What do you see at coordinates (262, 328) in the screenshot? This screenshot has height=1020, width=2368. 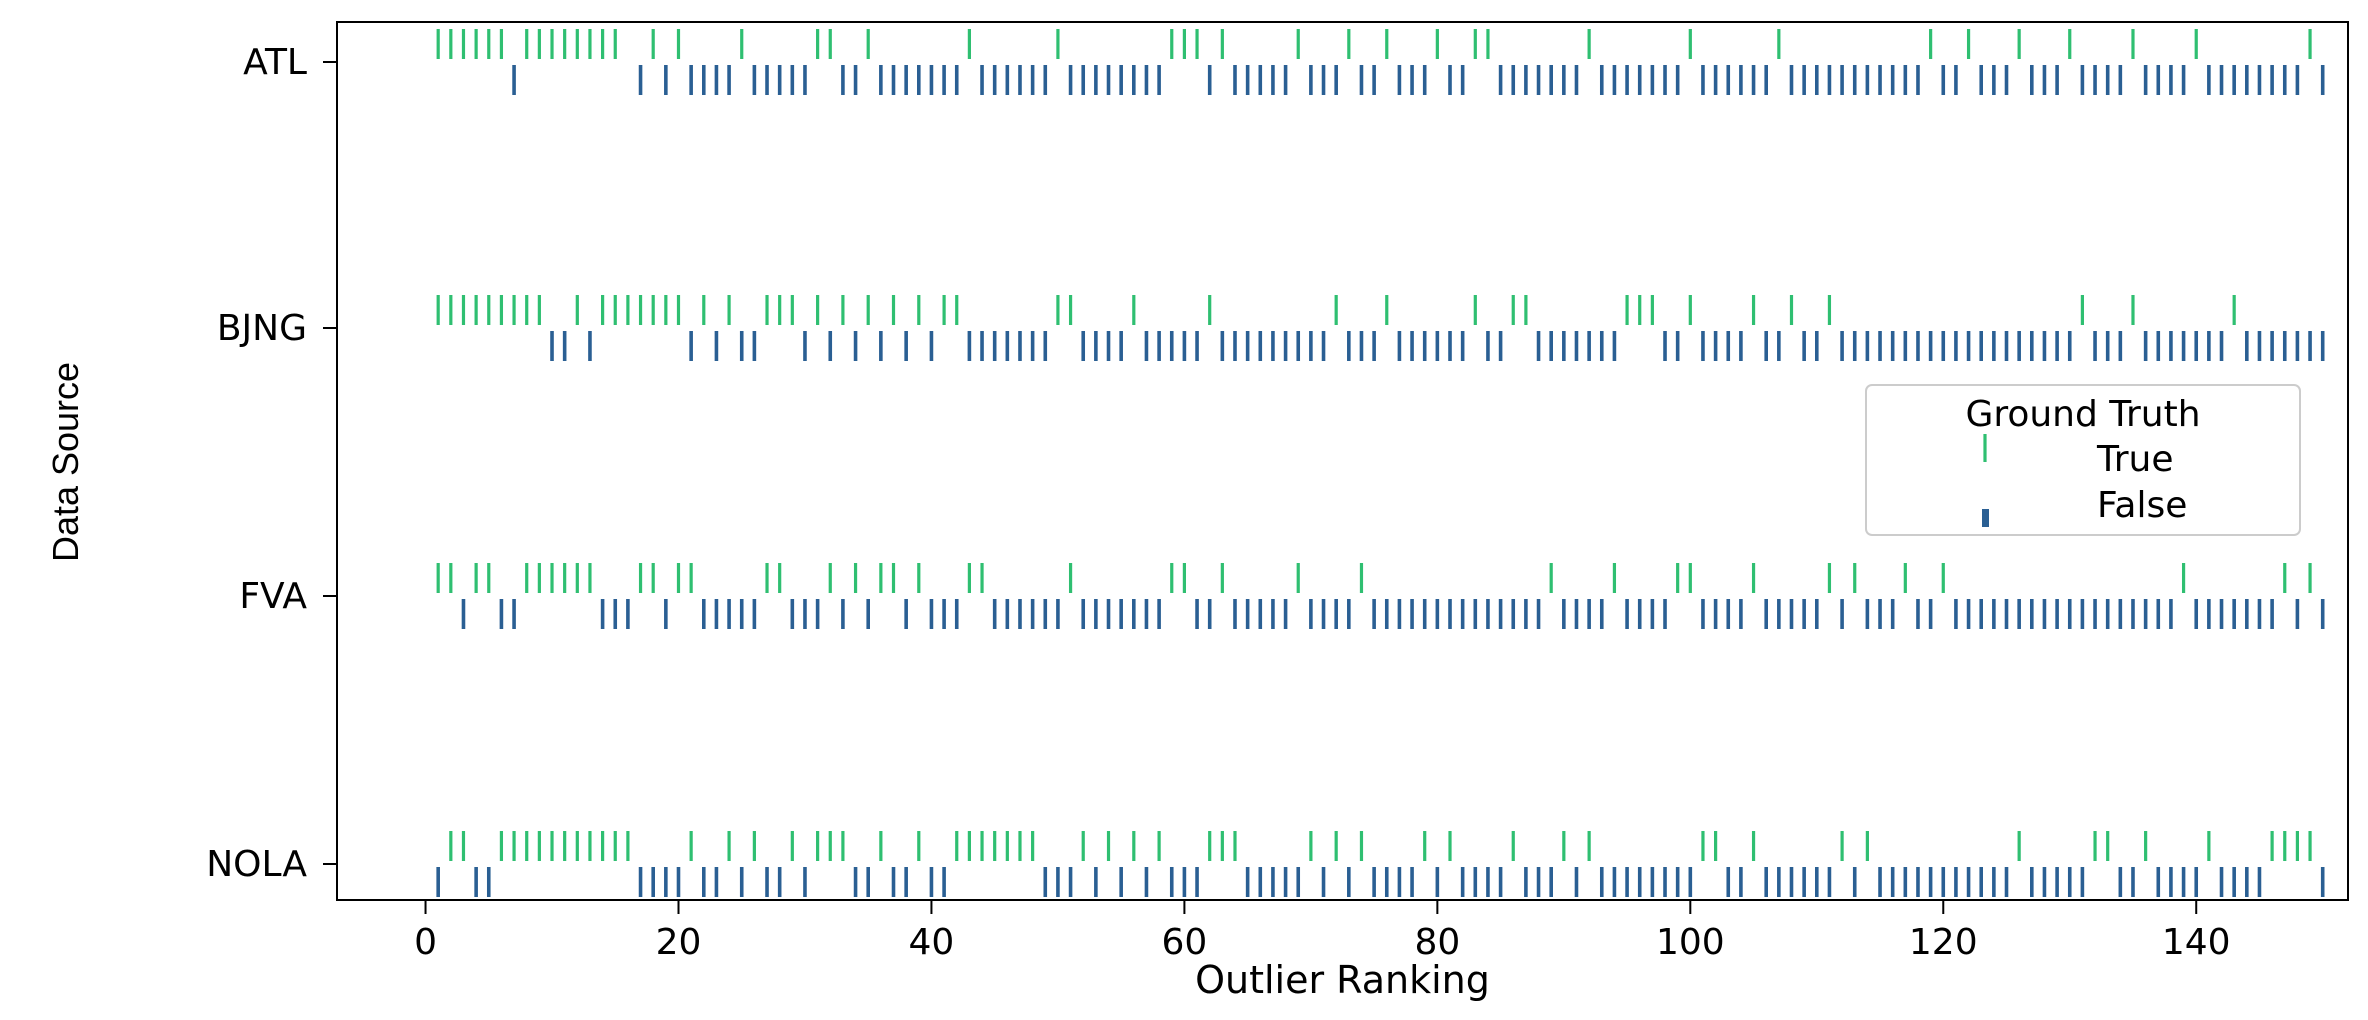 I see `y-tick-label: BJNG` at bounding box center [262, 328].